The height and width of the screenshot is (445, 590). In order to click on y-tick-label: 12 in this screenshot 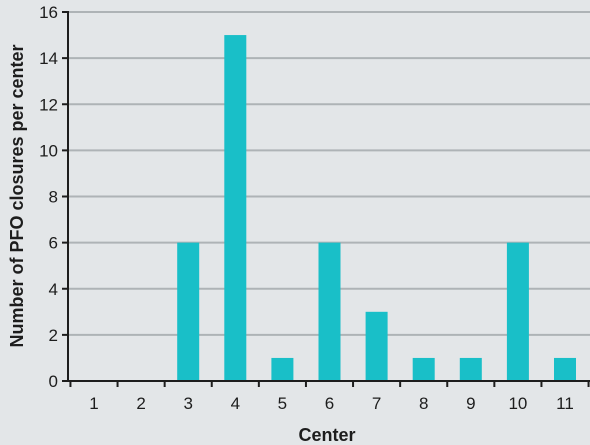, I will do `click(48, 104)`.